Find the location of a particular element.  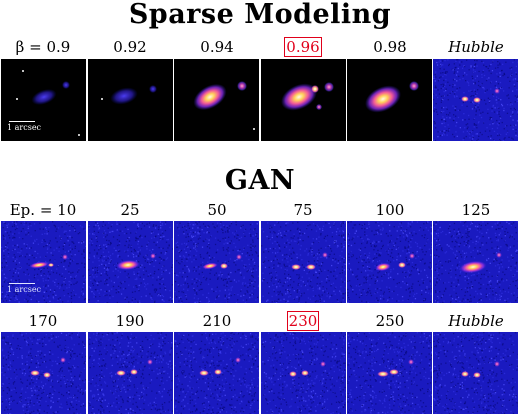

gan-label-hubble: Hubble is located at coordinates (476, 321).